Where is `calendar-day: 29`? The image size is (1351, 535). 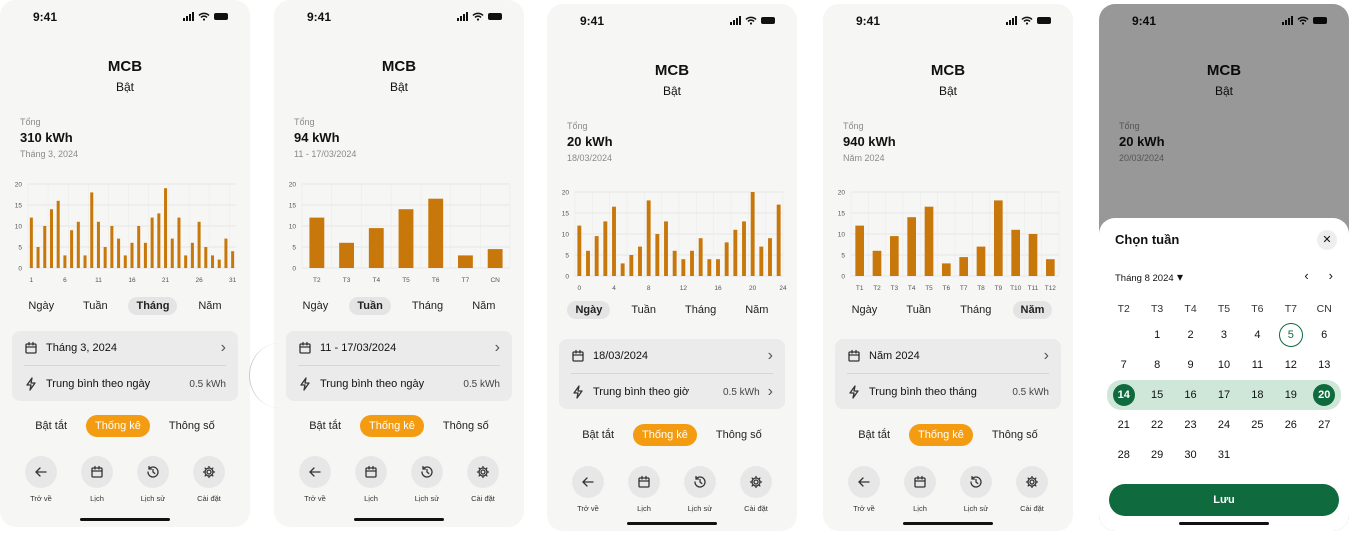 calendar-day: 29 is located at coordinates (1157, 455).